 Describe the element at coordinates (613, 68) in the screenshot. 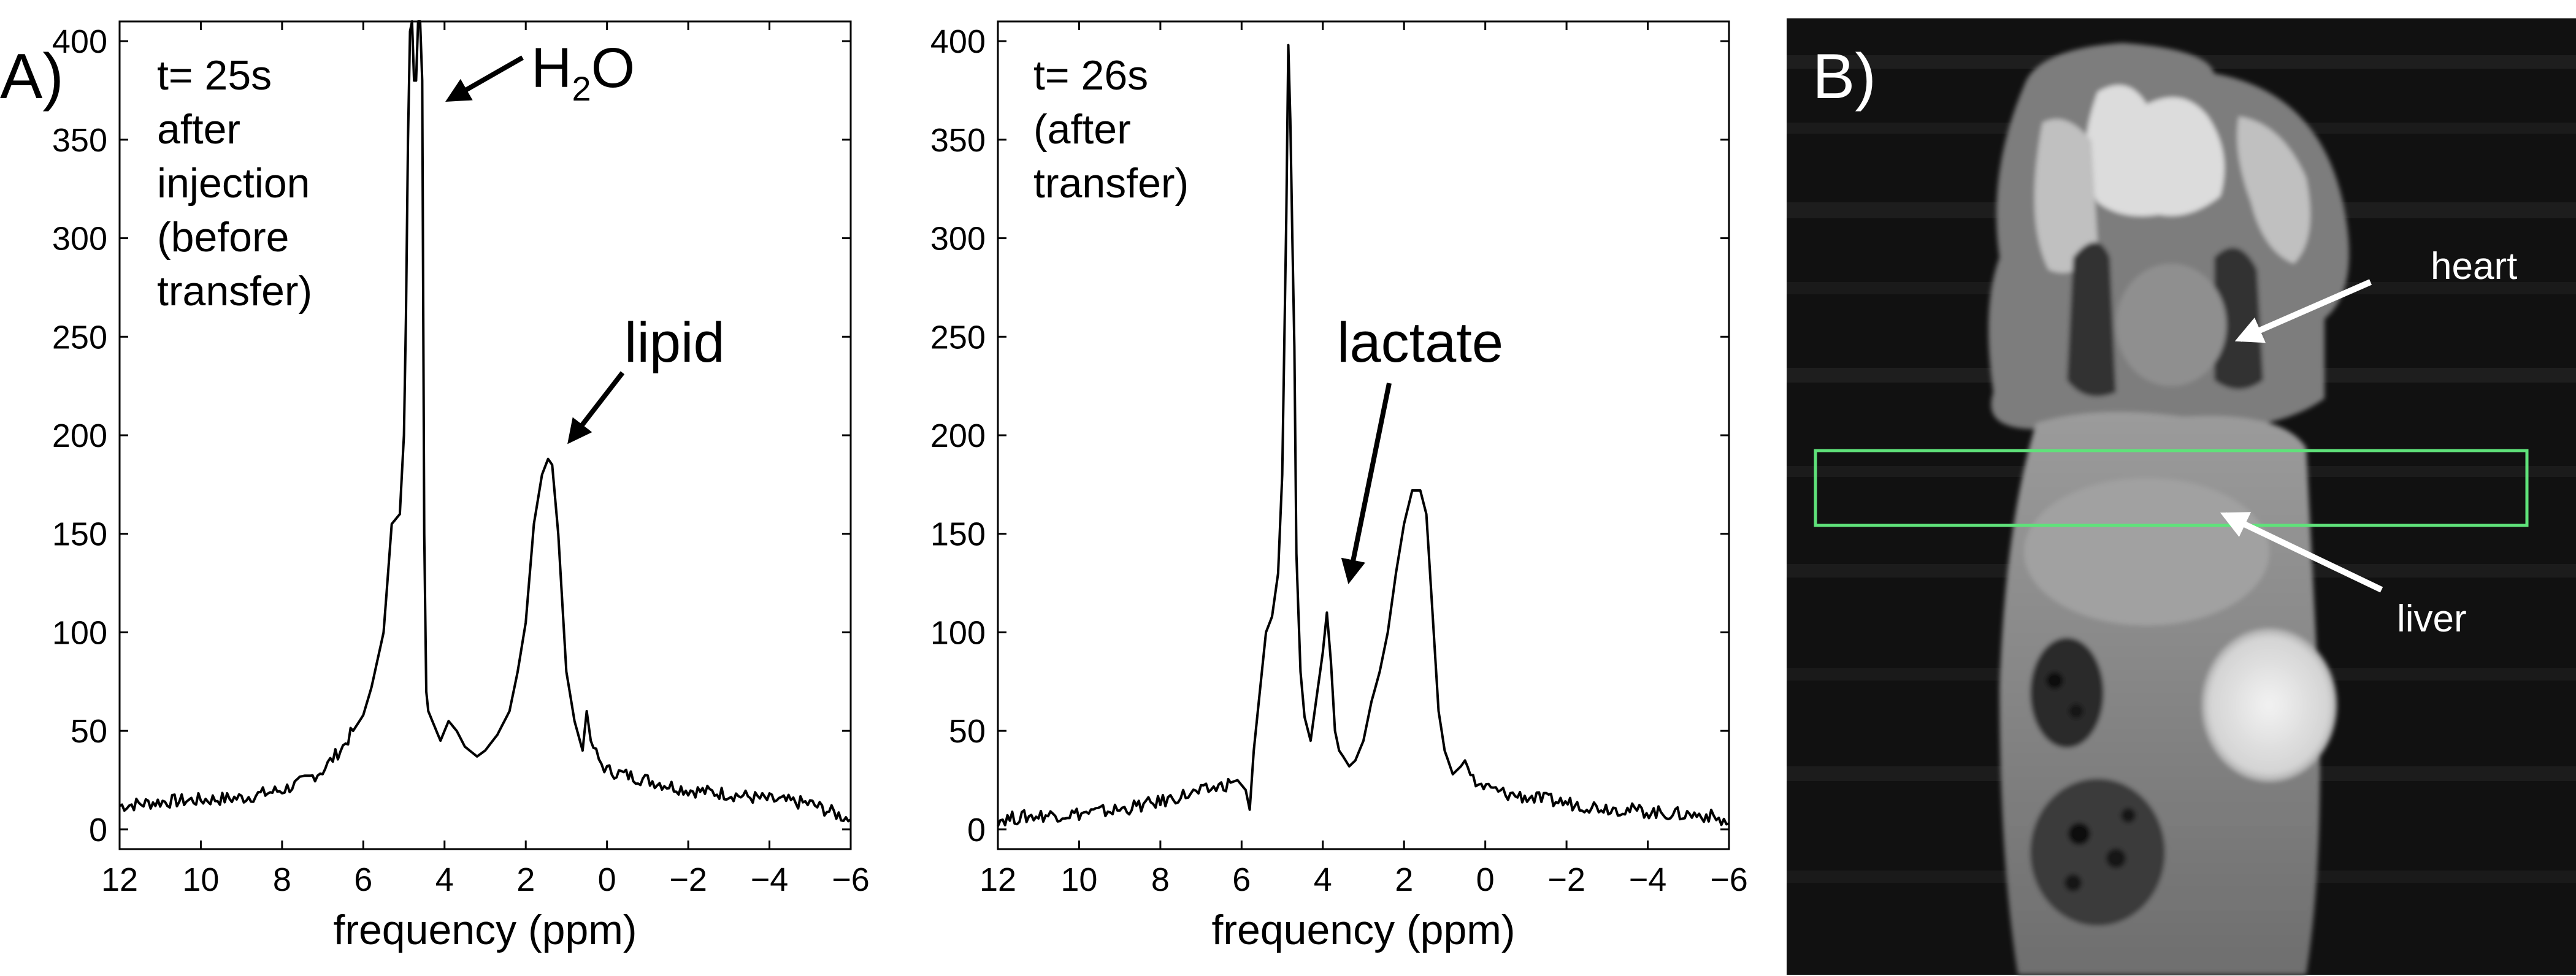

I see `h2o-label-o: O` at that location.